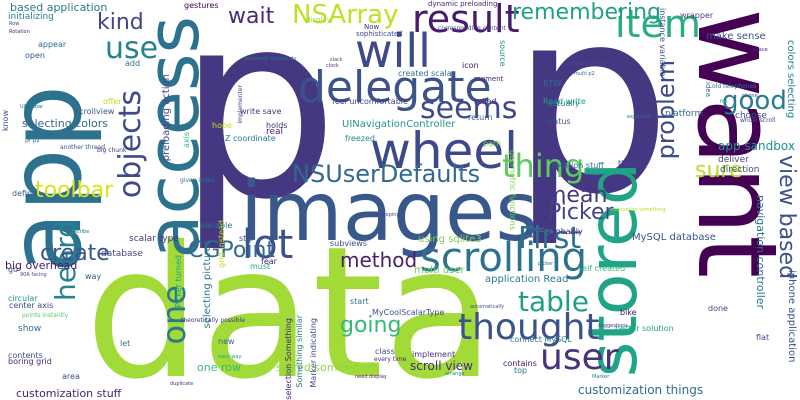  What do you see at coordinates (441, 366) in the screenshot?
I see `word-scroll-view: scroll view` at bounding box center [441, 366].